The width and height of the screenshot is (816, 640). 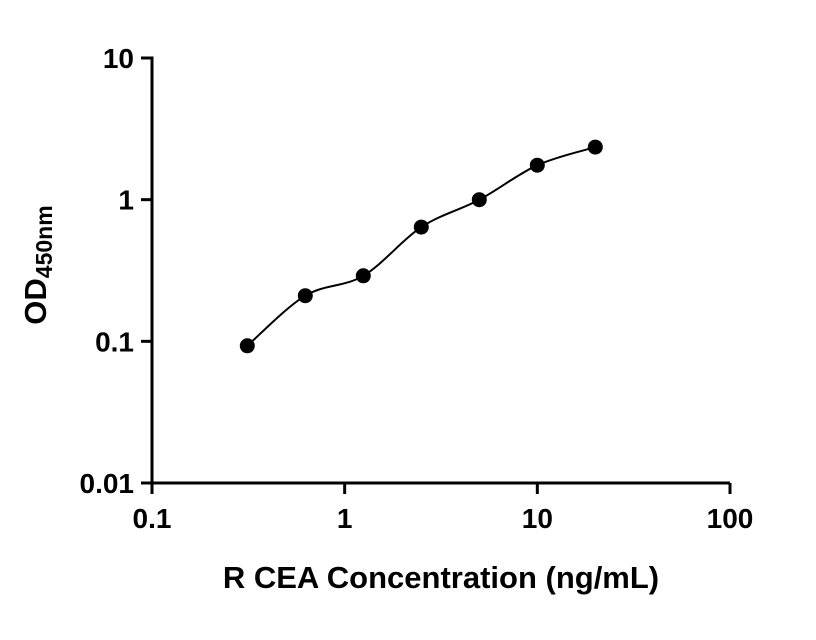 What do you see at coordinates (441, 577) in the screenshot?
I see `x-axis-title: R CEA Concentration (ng/mL)` at bounding box center [441, 577].